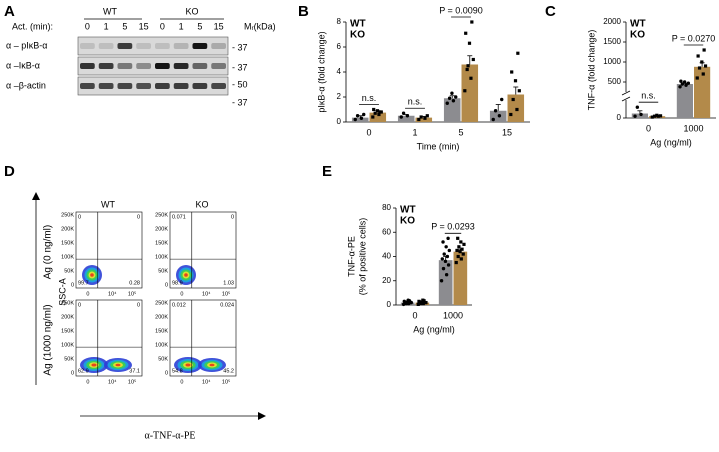 The height and width of the screenshot is (452, 719). What do you see at coordinates (386, 280) in the screenshot?
I see `y-tick-label: 20` at bounding box center [386, 280].